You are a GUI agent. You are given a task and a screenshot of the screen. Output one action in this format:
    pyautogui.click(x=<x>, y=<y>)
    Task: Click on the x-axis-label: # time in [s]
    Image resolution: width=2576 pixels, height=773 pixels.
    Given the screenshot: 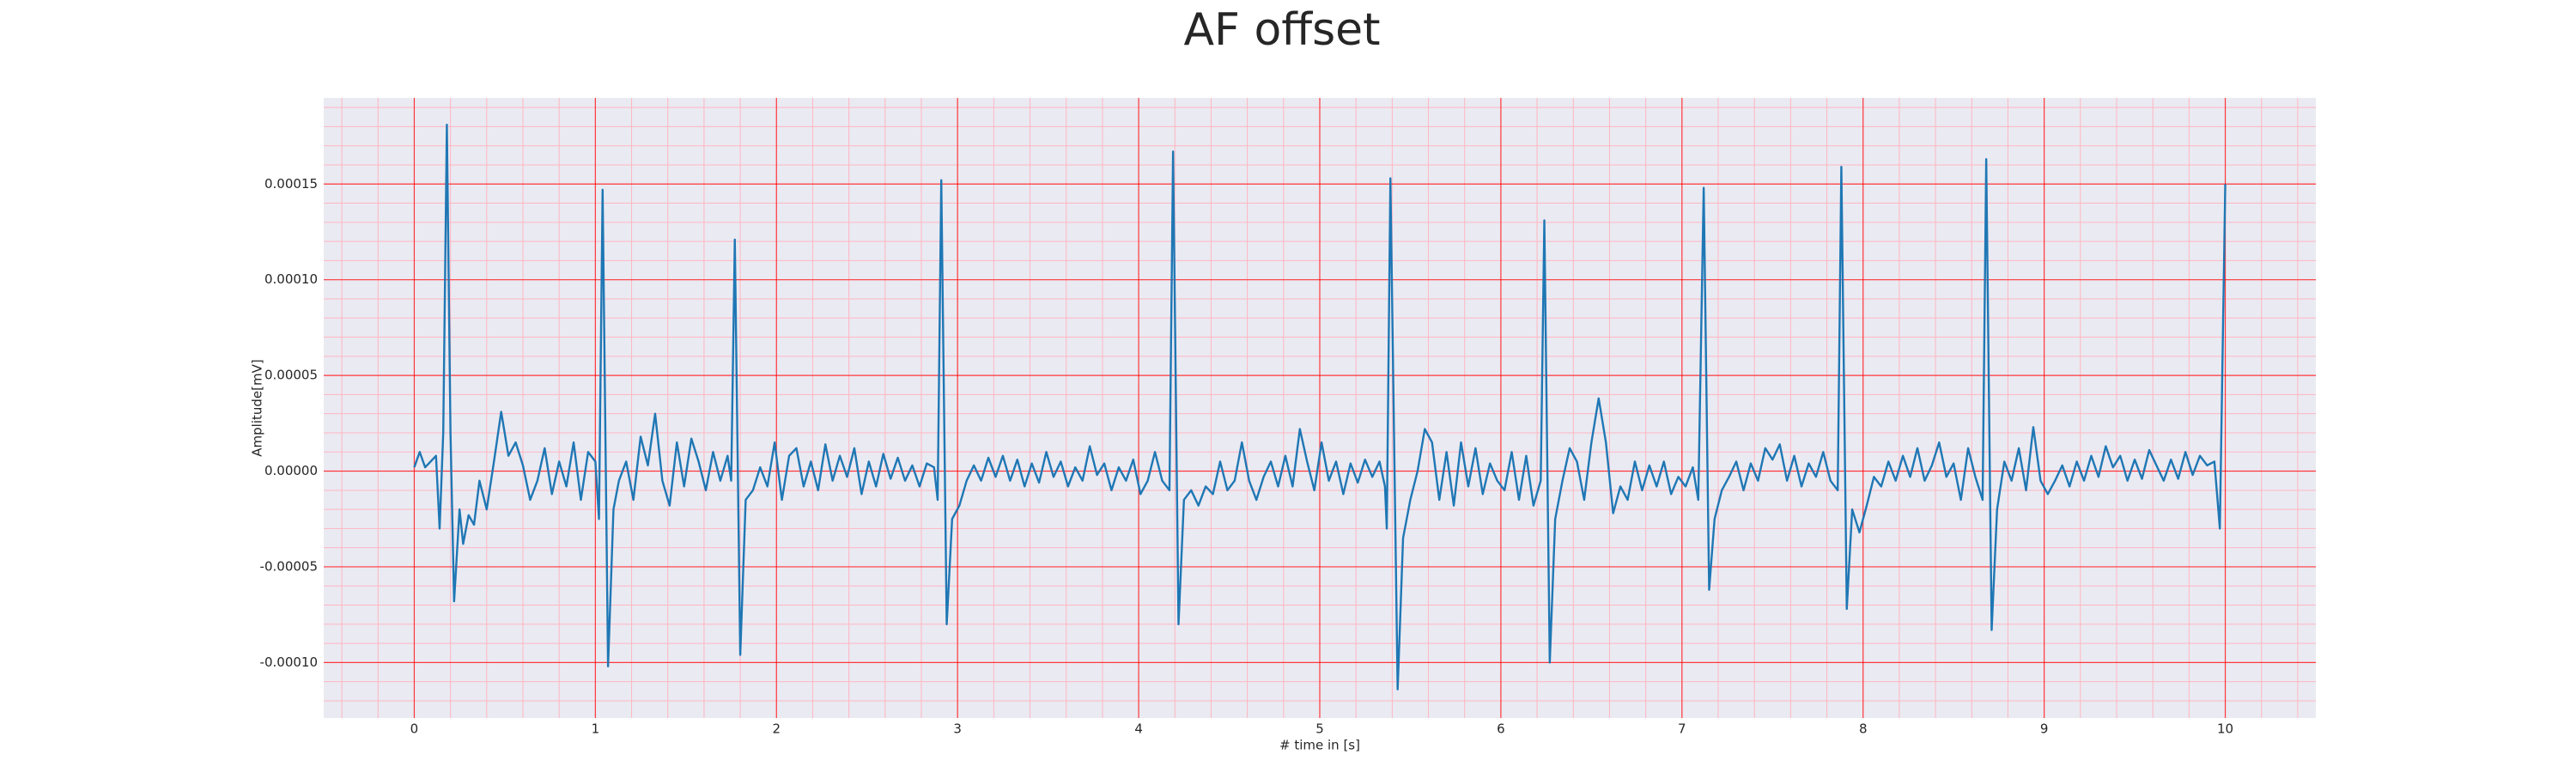 What is the action you would take?
    pyautogui.click(x=1319, y=745)
    